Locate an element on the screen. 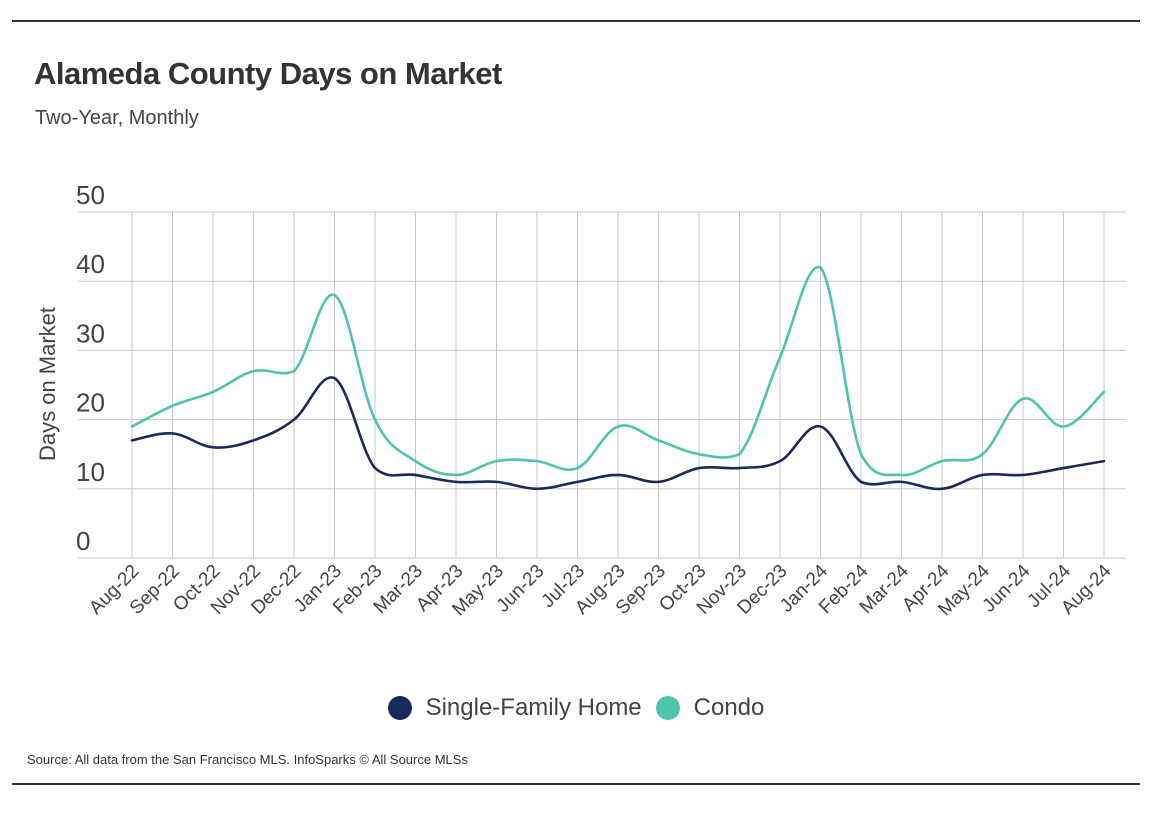 The width and height of the screenshot is (1152, 814). bottom-rule is located at coordinates (576, 784).